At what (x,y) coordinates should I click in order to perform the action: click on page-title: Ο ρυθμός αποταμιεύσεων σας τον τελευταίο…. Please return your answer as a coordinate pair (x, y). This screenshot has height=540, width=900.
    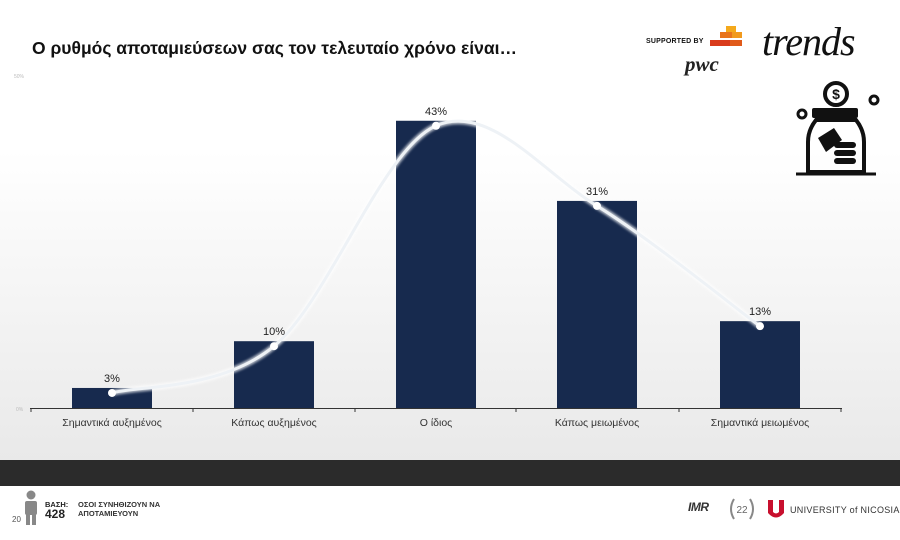
    Looking at the image, I should click on (275, 48).